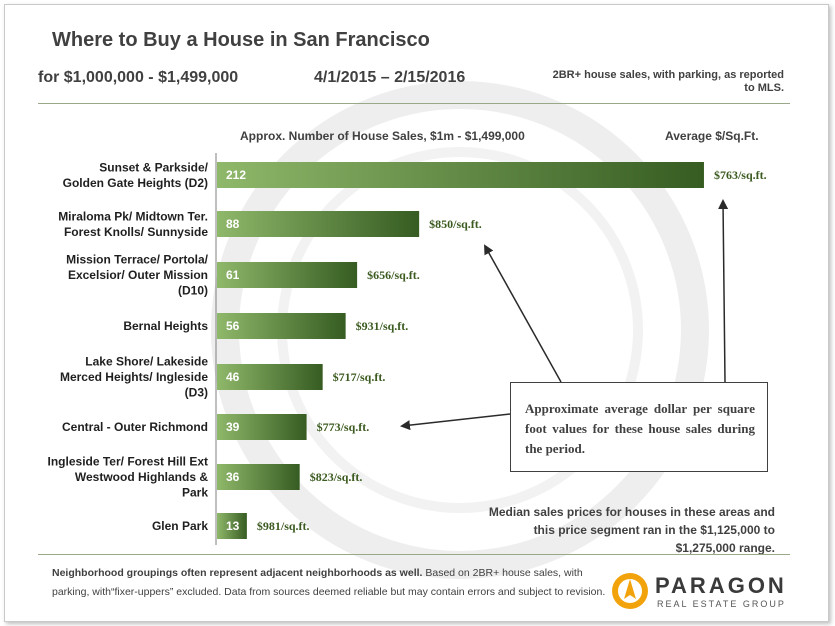 The height and width of the screenshot is (626, 835). I want to click on bar-value-label-7: 13, so click(233, 526).